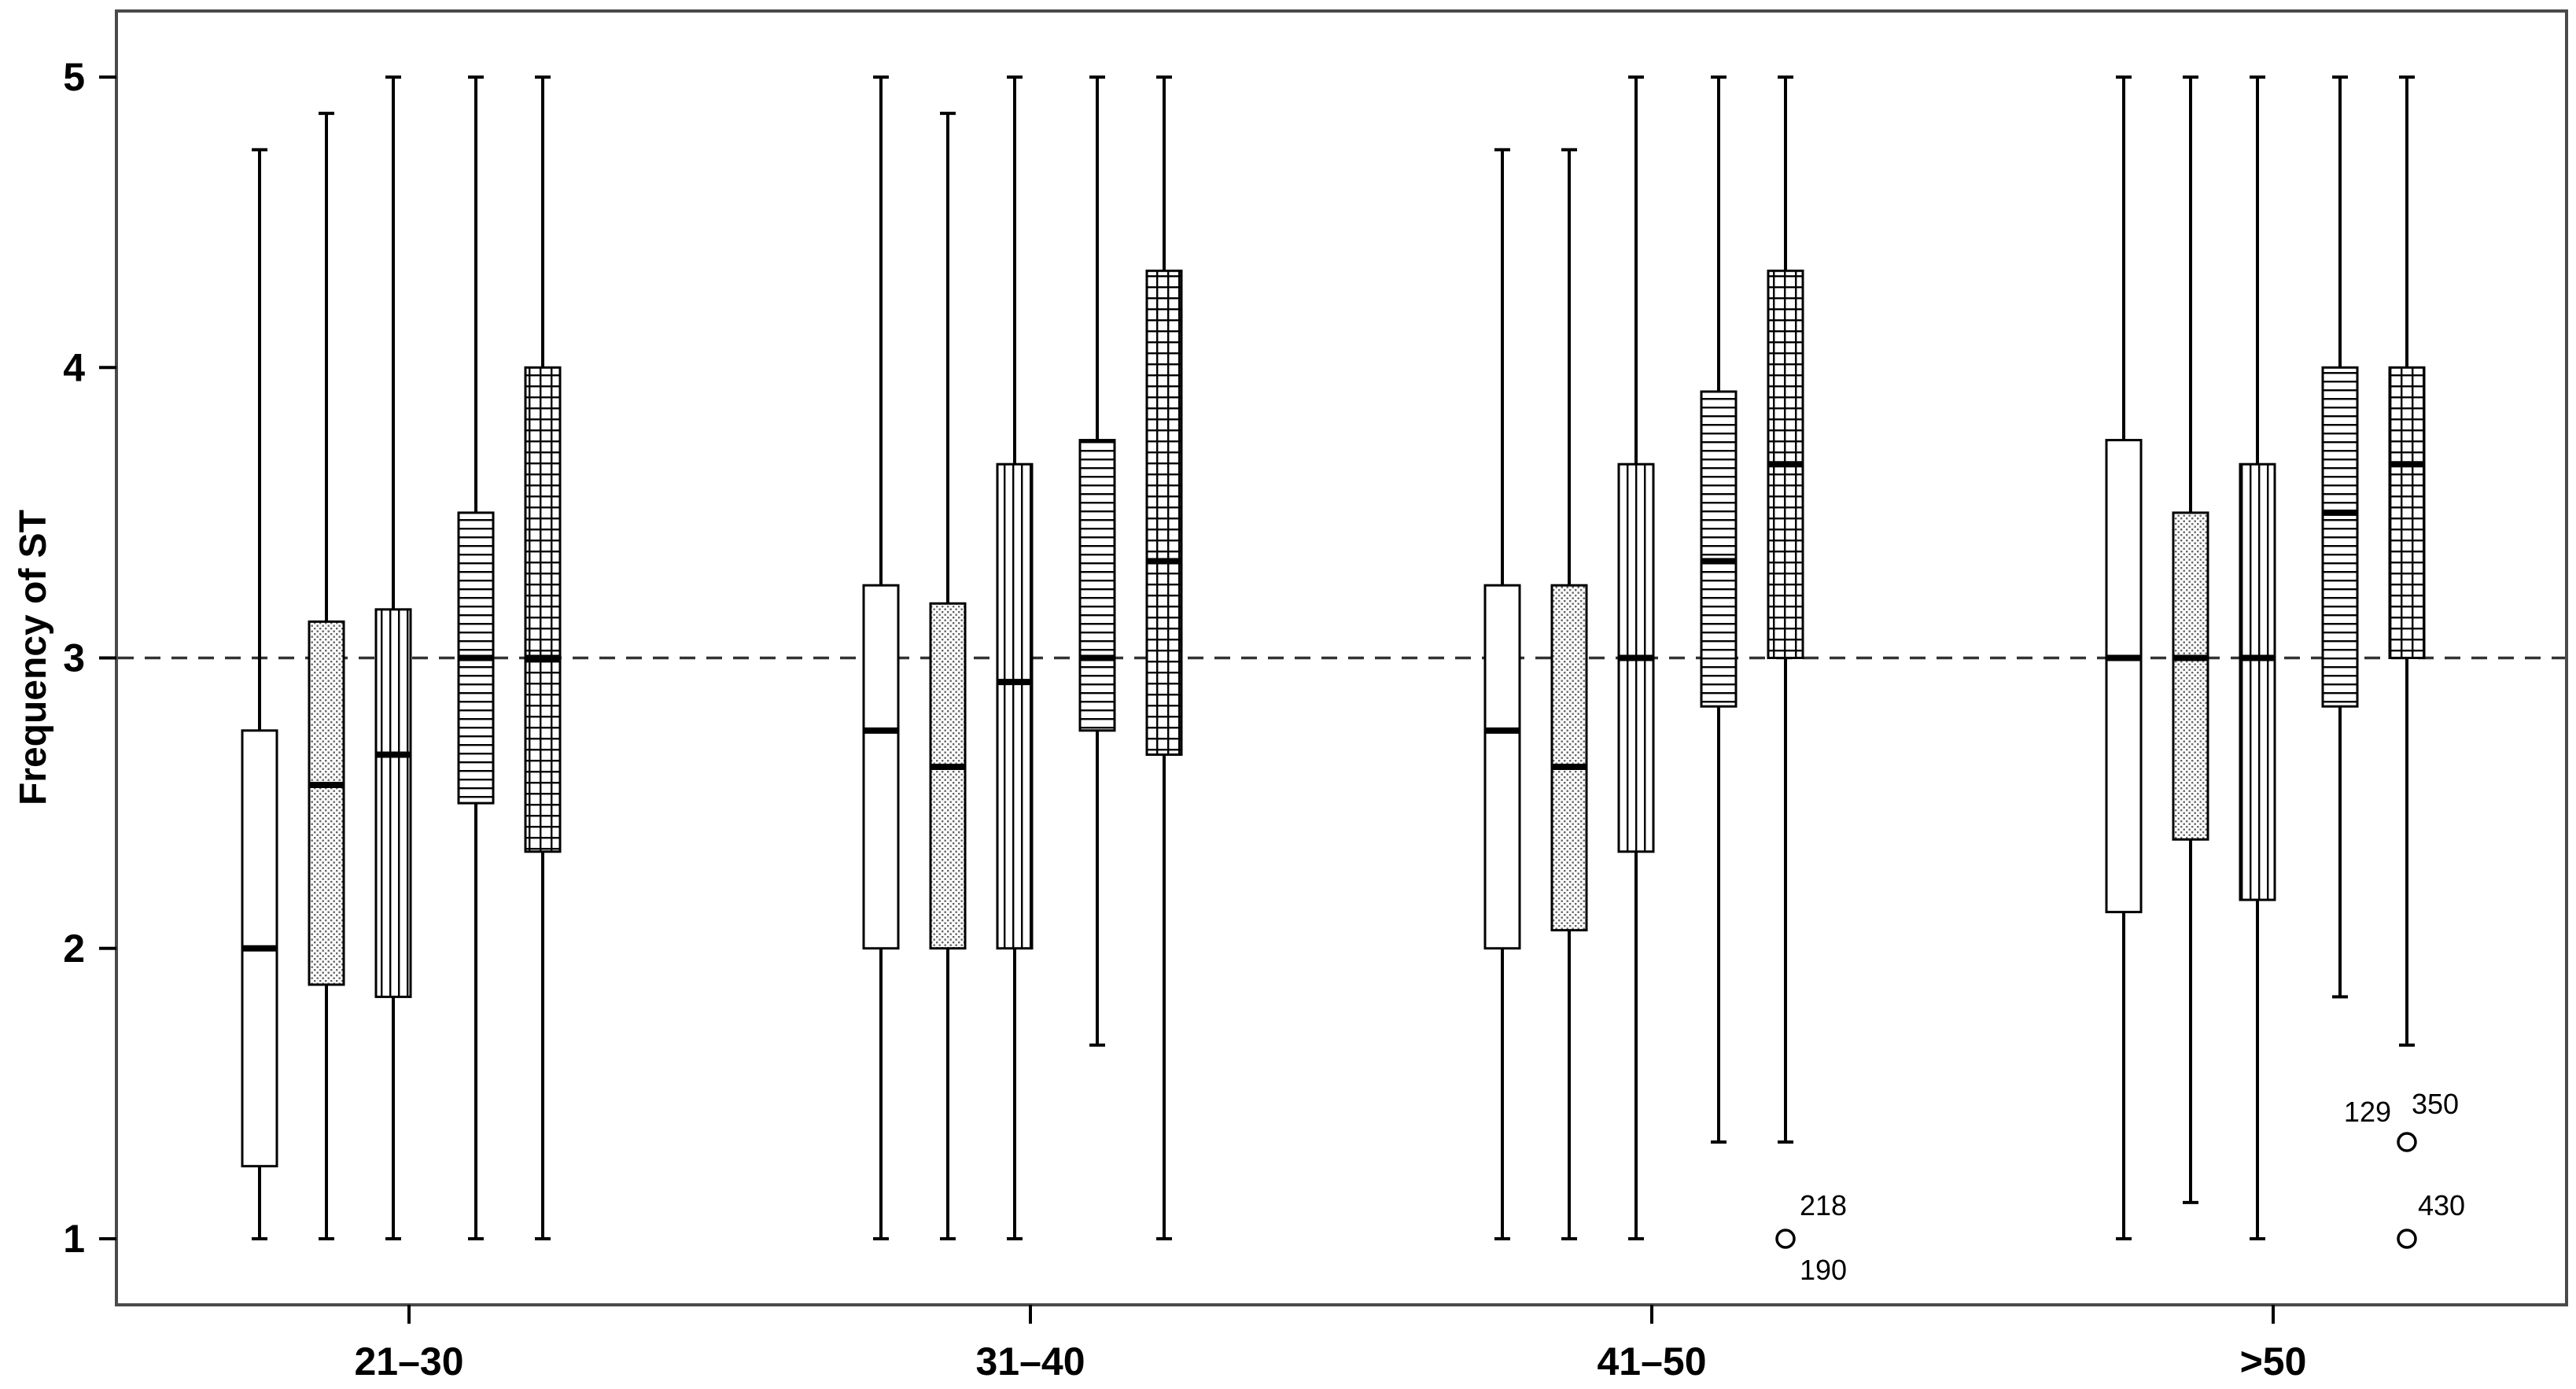 Image resolution: width=2576 pixels, height=1389 pixels. I want to click on box-grid: 218 190, so click(1807, 681).